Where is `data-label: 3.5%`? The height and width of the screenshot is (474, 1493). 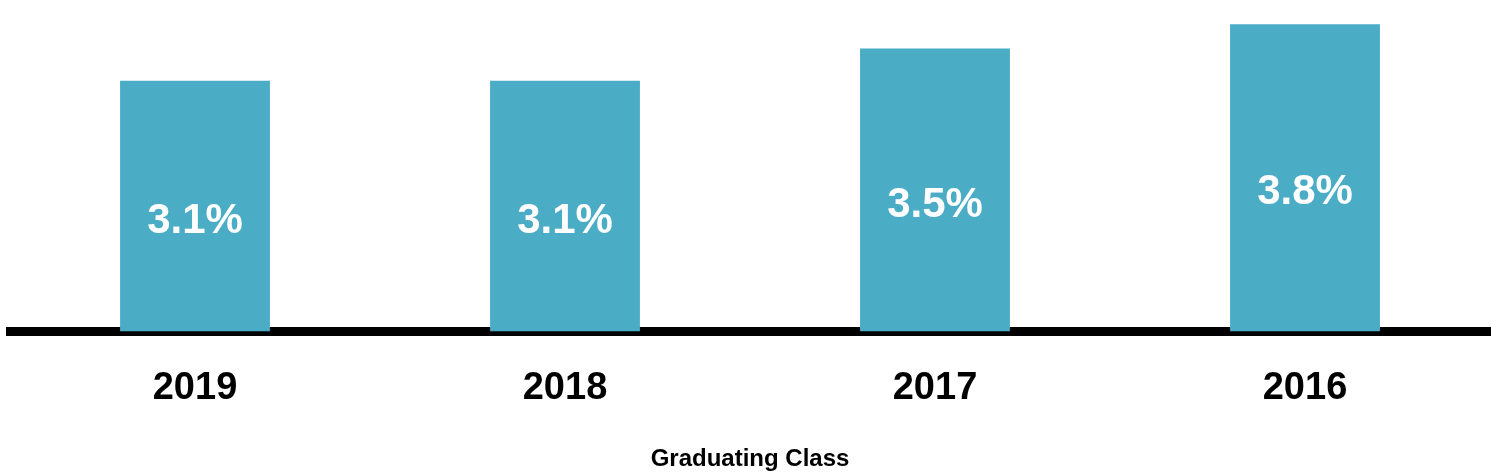 data-label: 3.5% is located at coordinates (935, 202).